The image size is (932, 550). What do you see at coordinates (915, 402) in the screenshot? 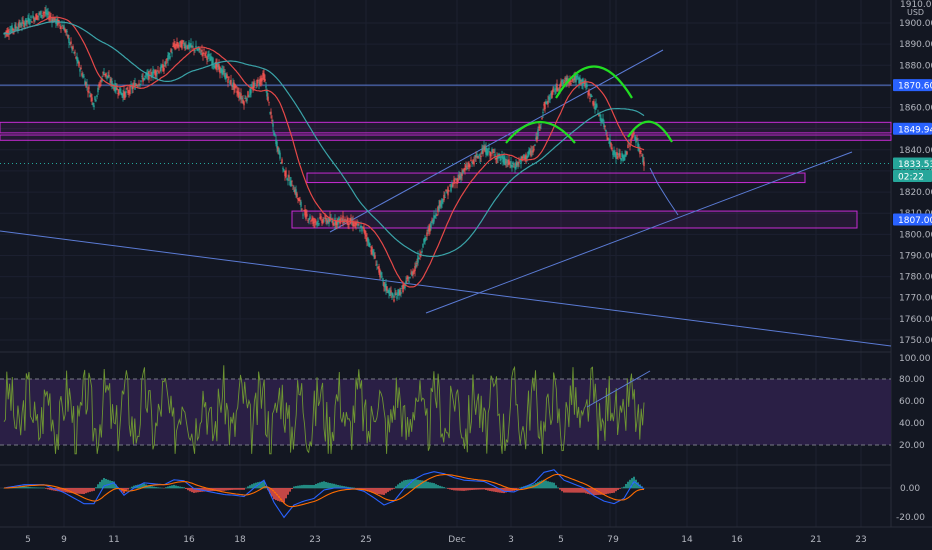
I see `oscillator-axis: 100.00 80.00 60.00 40.00 20.00` at bounding box center [915, 402].